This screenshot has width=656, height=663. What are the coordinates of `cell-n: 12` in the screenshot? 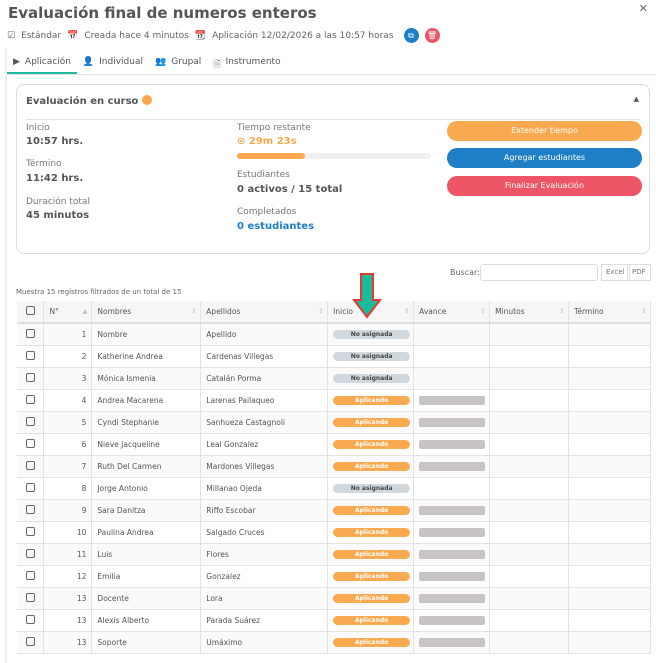 It's located at (68, 576).